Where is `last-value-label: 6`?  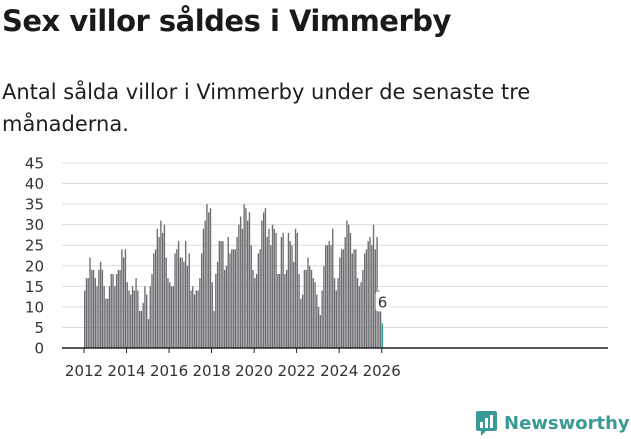
last-value-label: 6 is located at coordinates (383, 302).